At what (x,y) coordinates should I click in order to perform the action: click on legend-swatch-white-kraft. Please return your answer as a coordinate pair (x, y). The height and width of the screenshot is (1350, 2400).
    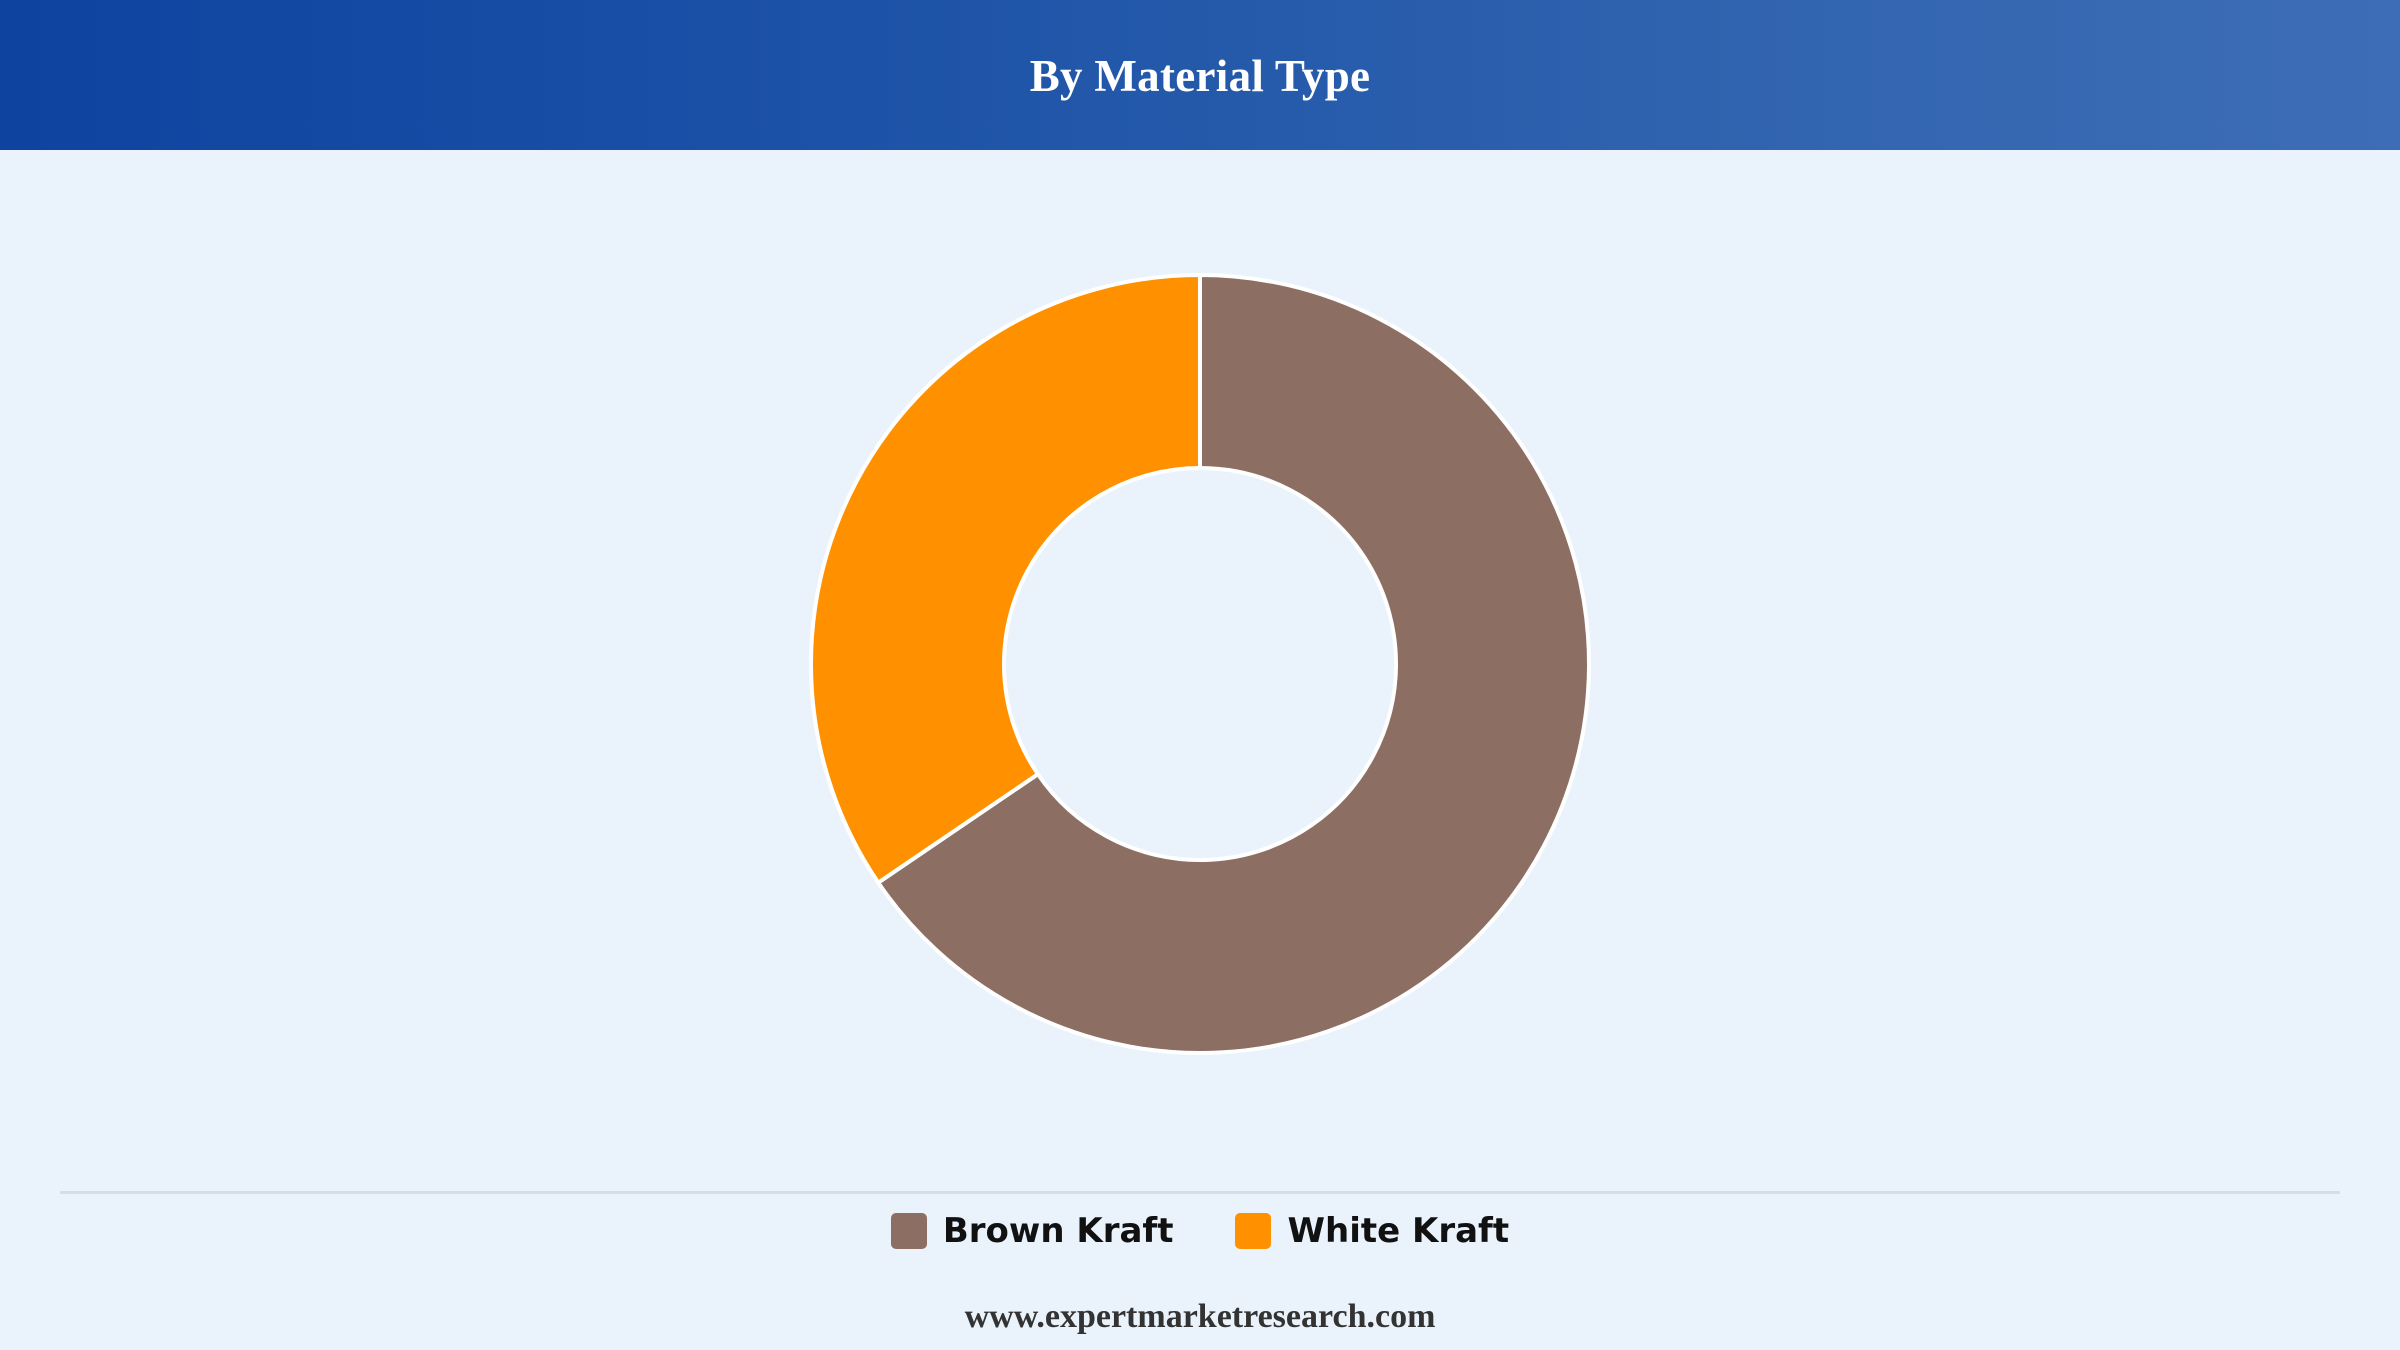
    Looking at the image, I should click on (1253, 1231).